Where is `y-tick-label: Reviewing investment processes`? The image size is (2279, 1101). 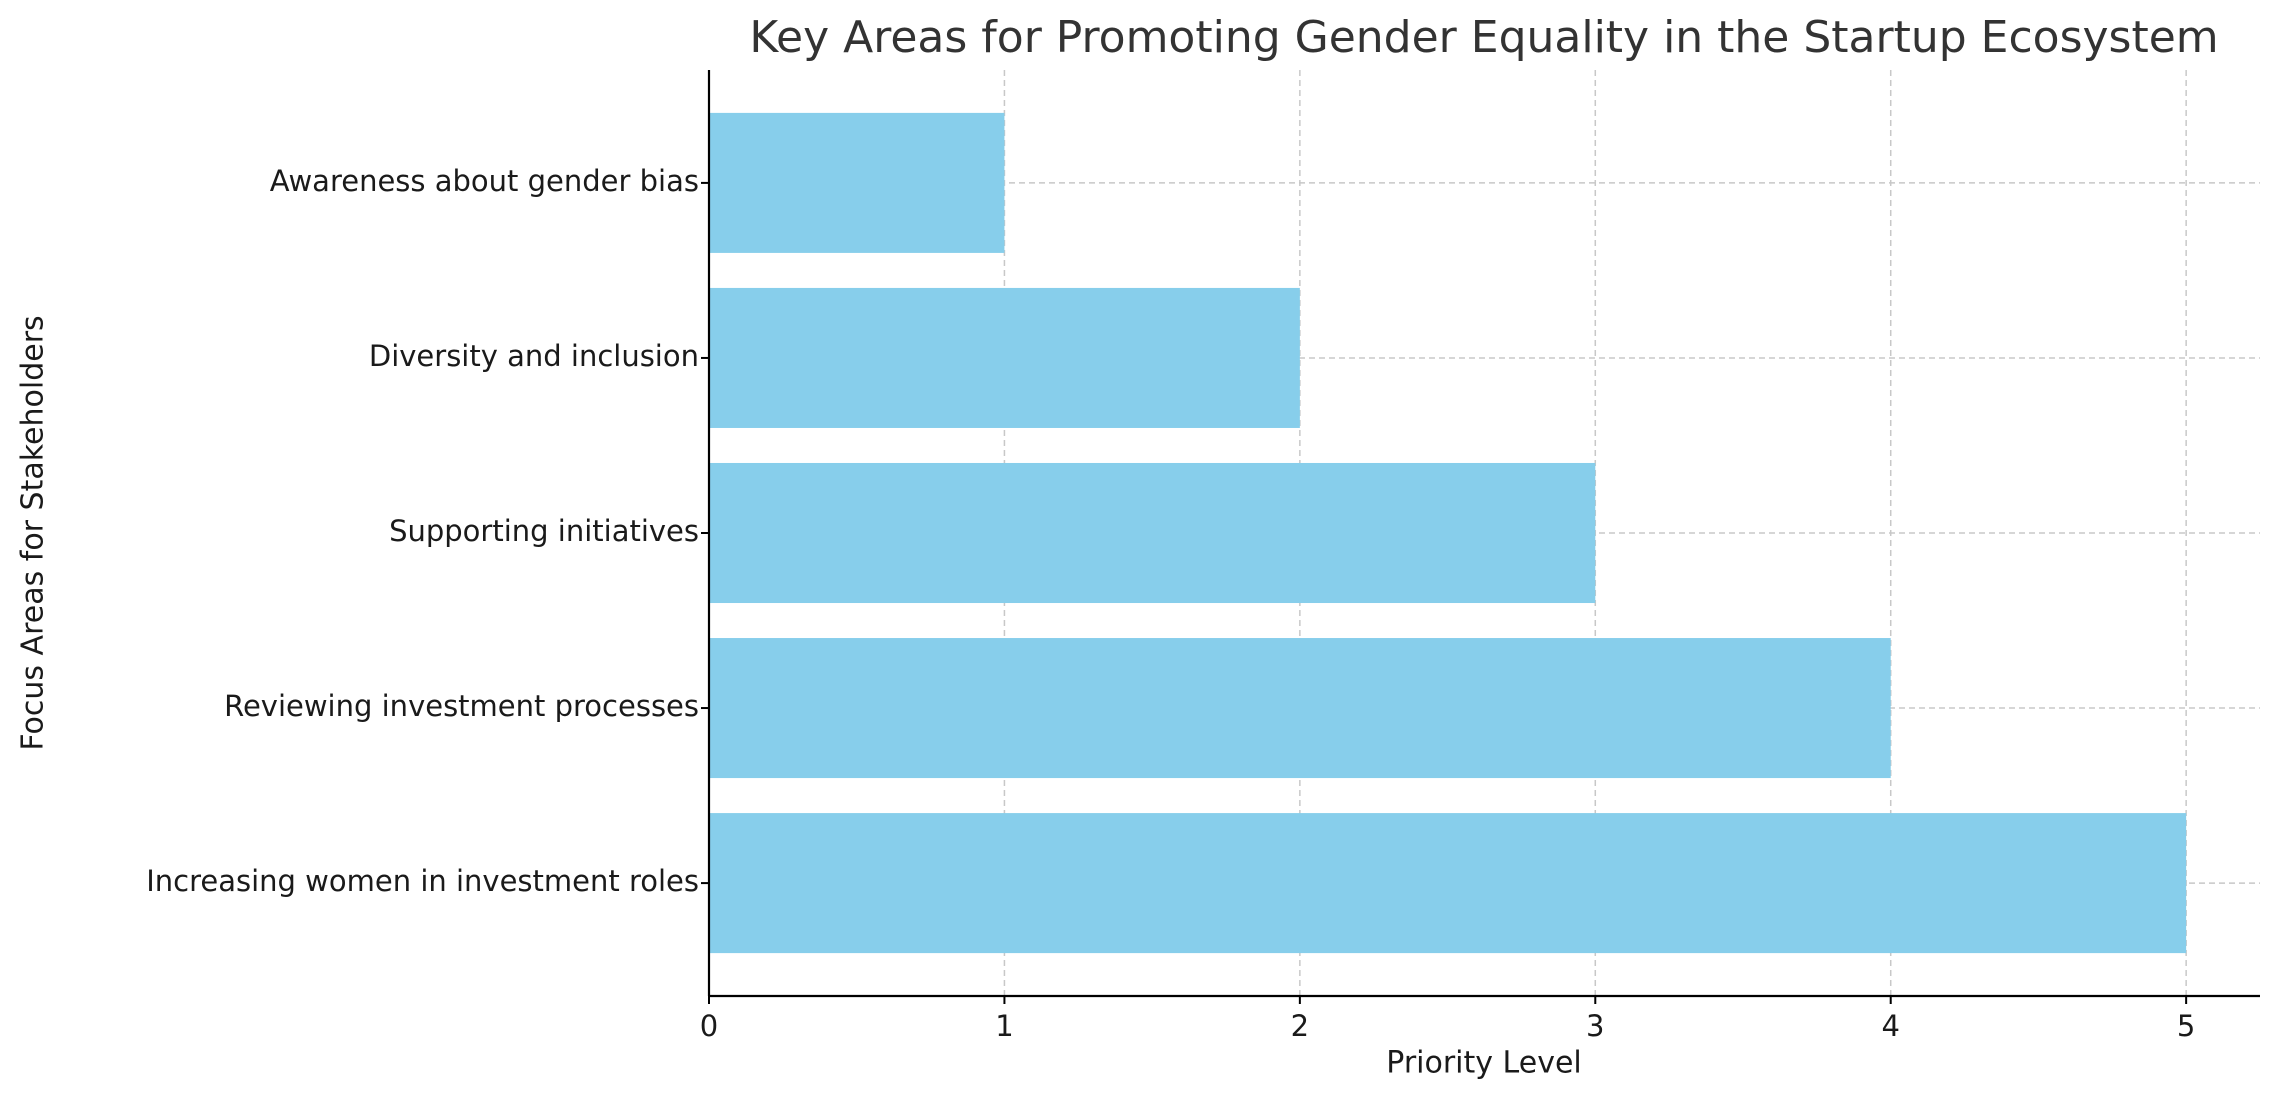 y-tick-label: Reviewing investment processes is located at coordinates (461, 706).